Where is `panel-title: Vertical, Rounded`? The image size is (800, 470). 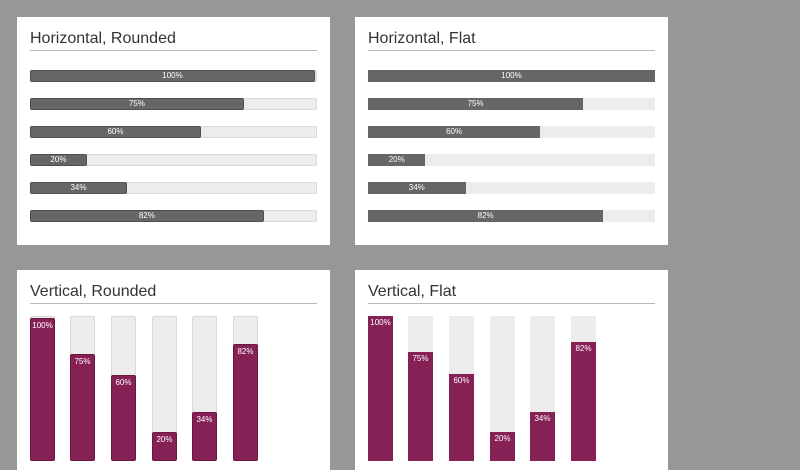
panel-title: Vertical, Rounded is located at coordinates (173, 293).